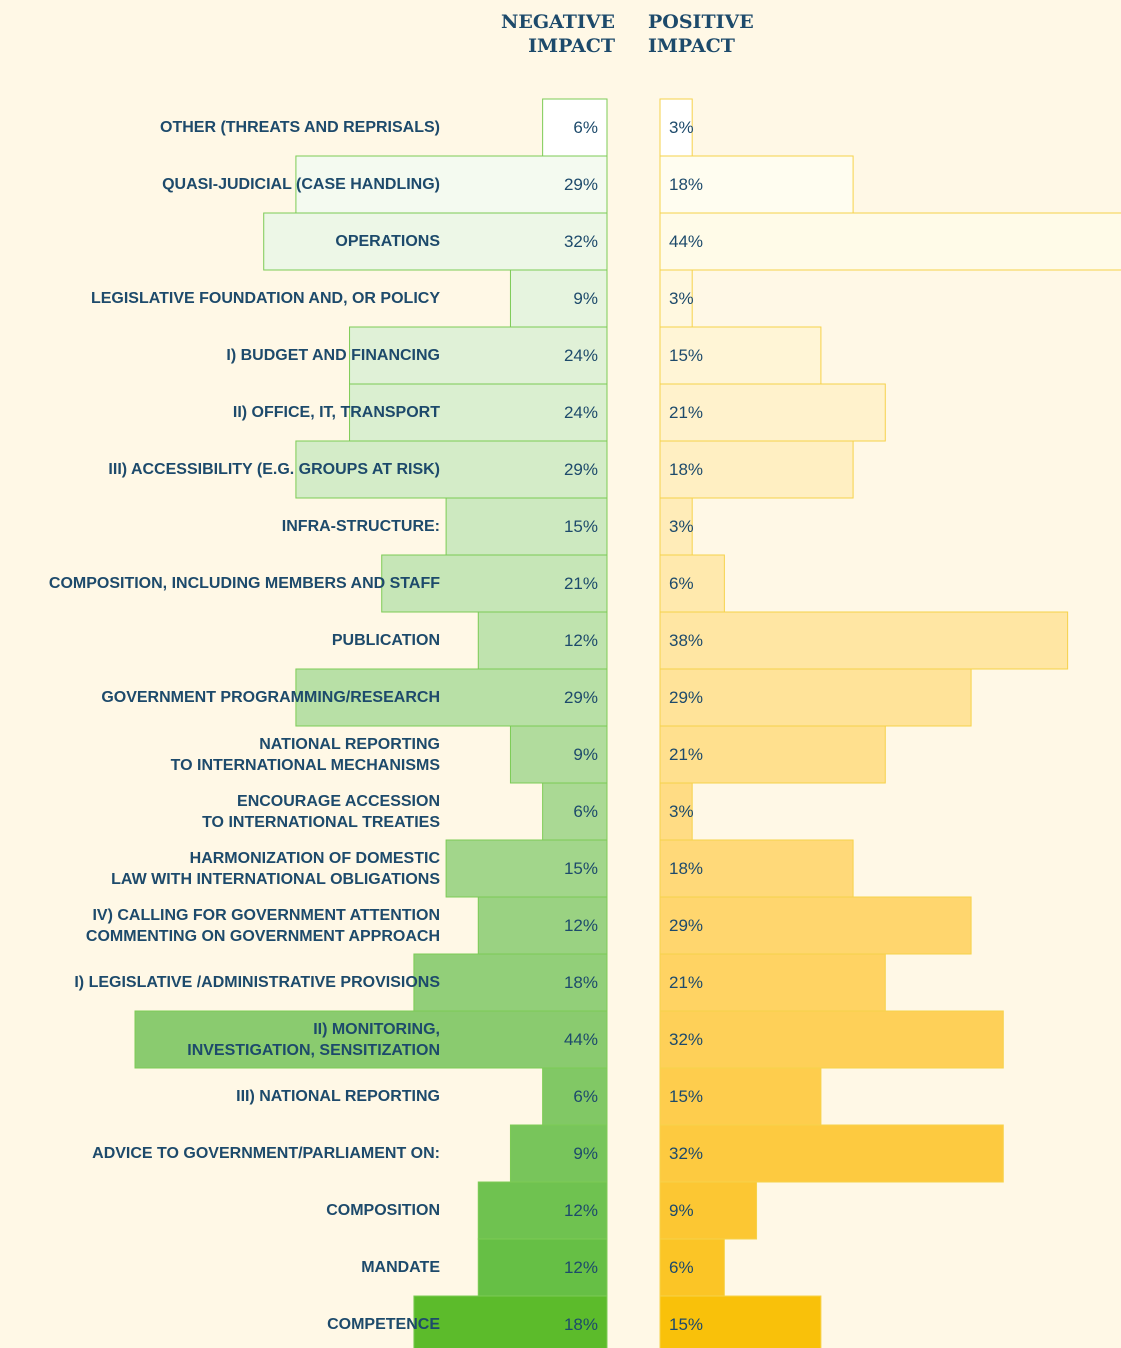 Image resolution: width=1121 pixels, height=1348 pixels. I want to click on category-label: III) NATIONAL REPORTING, so click(338, 1096).